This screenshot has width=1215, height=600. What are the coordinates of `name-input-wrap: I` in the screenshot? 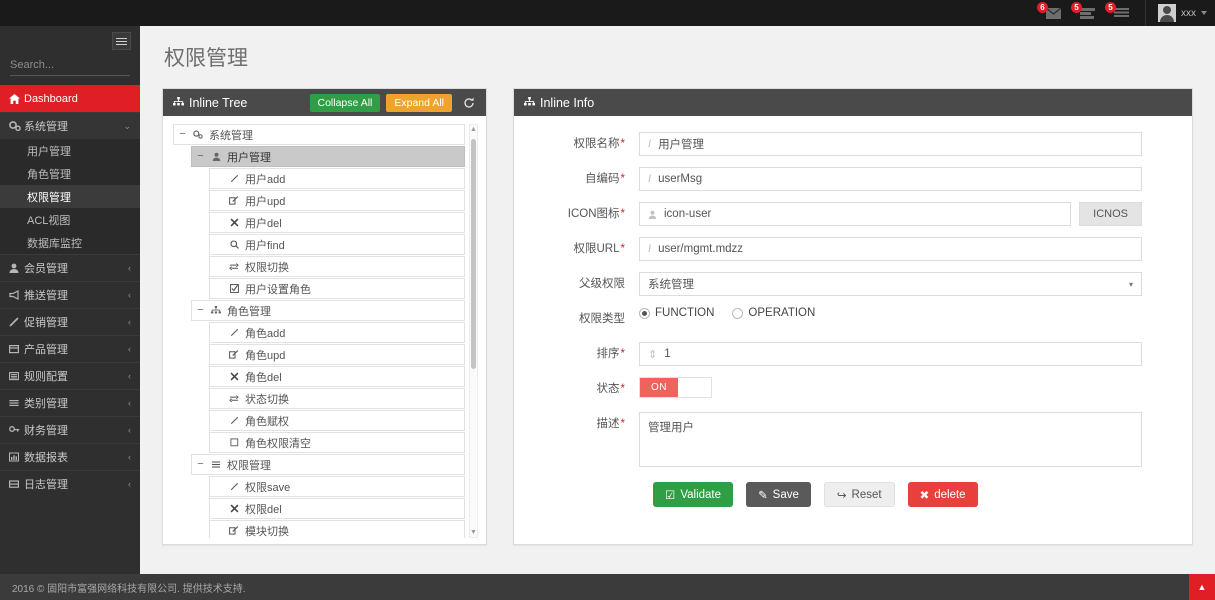 It's located at (890, 144).